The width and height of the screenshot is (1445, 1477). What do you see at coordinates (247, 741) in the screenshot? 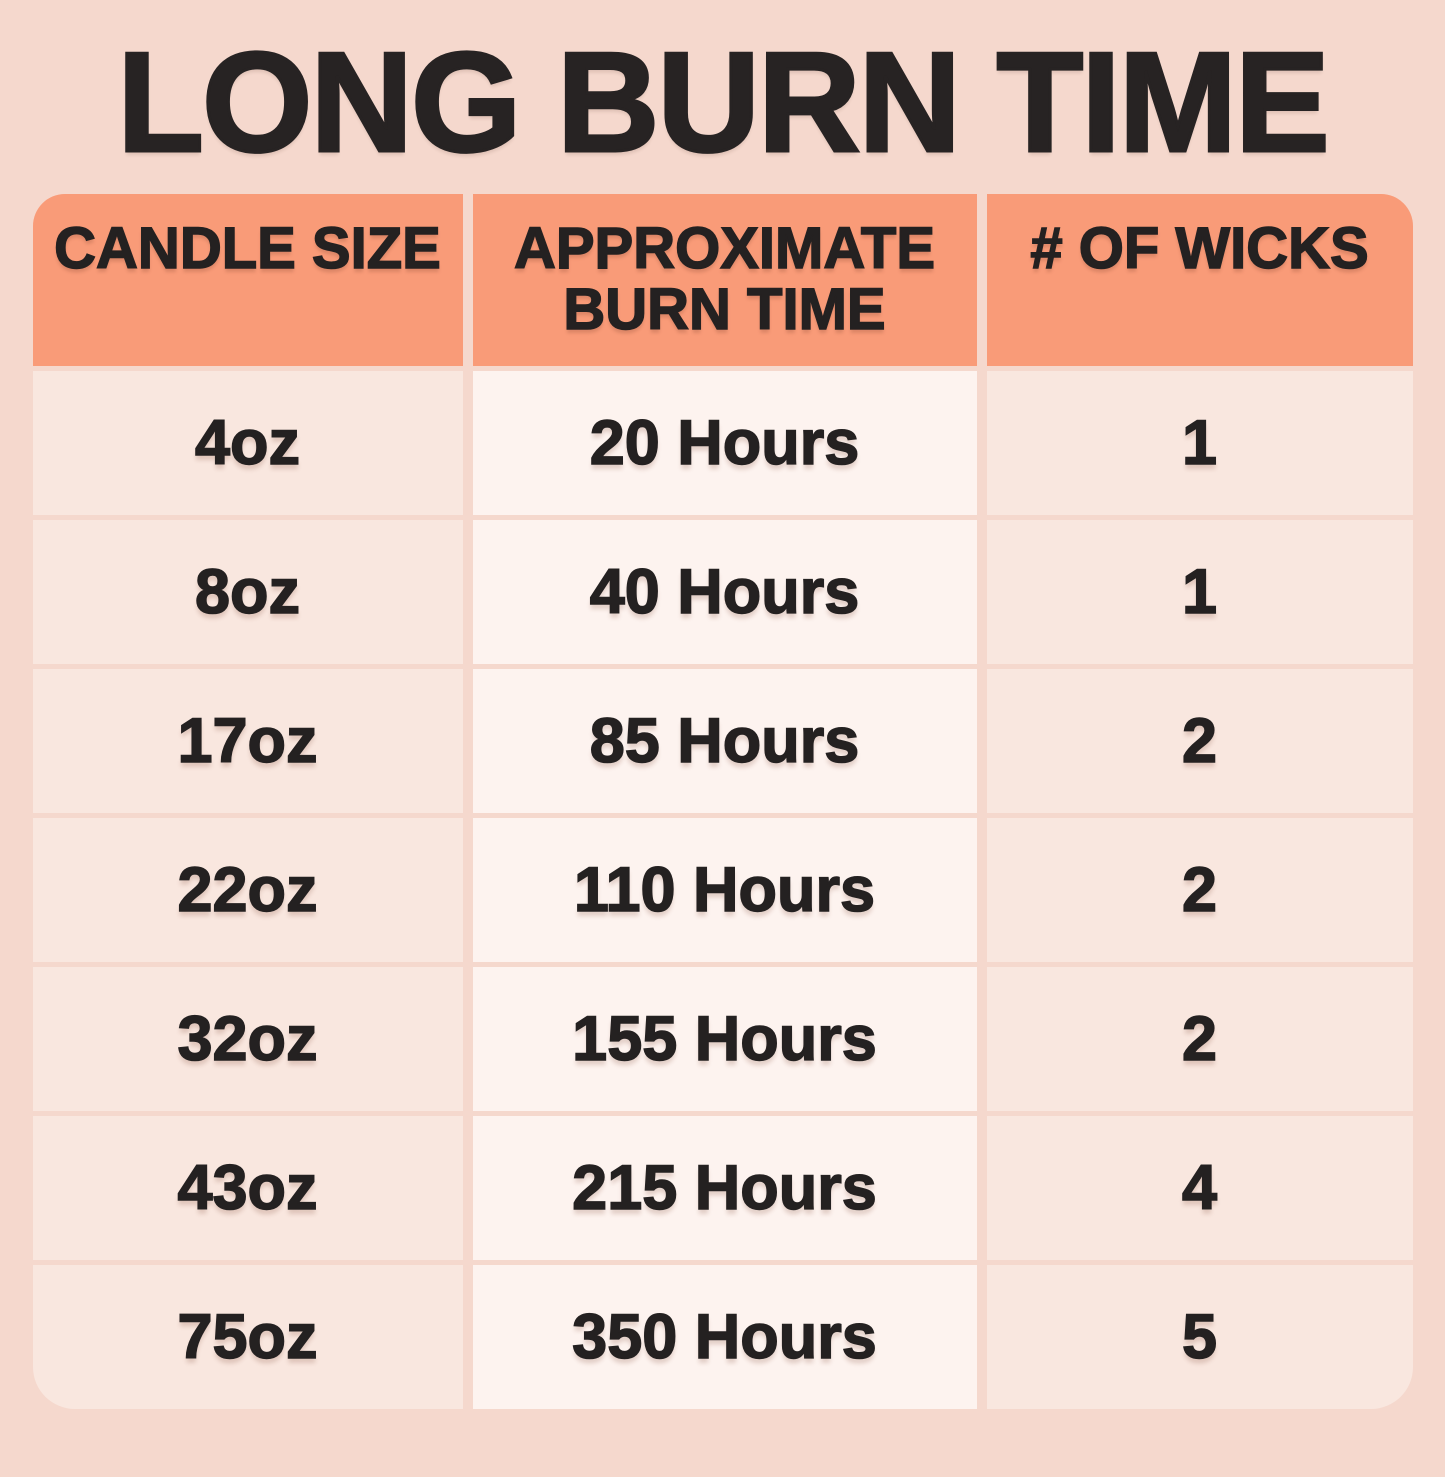
I see `size-cell: 17oz` at bounding box center [247, 741].